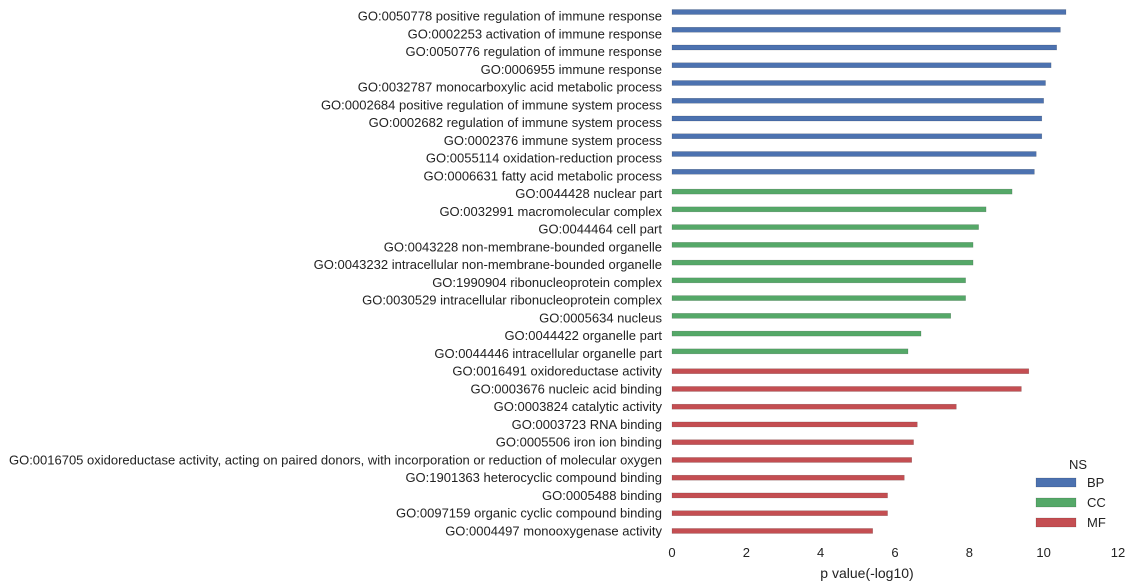 This screenshot has width=1132, height=587. What do you see at coordinates (671, 552) in the screenshot?
I see `x-tick-label: 0` at bounding box center [671, 552].